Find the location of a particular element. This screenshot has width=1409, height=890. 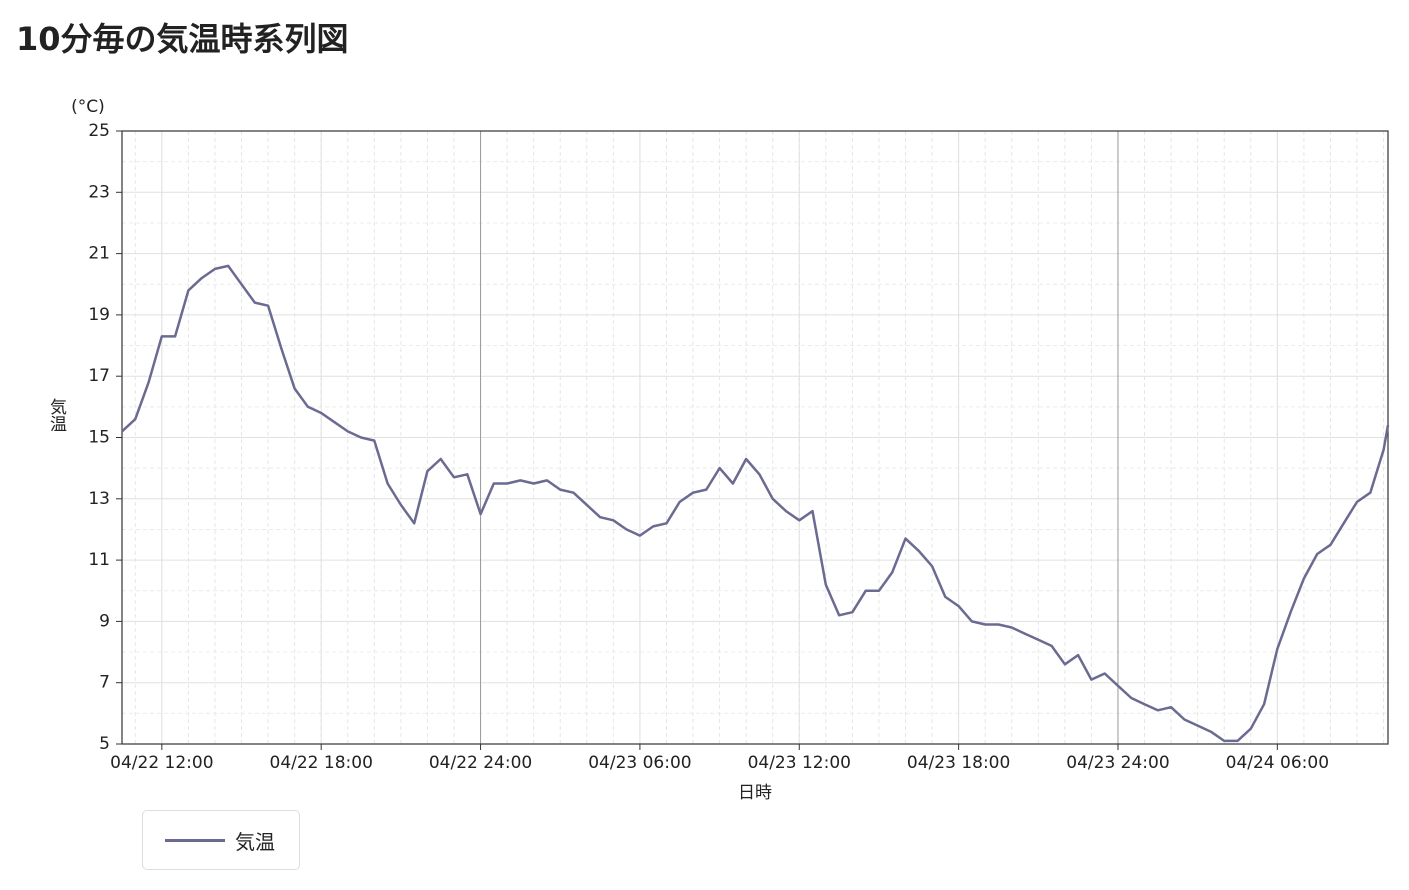

y-tick-label: 19 is located at coordinates (99, 315).